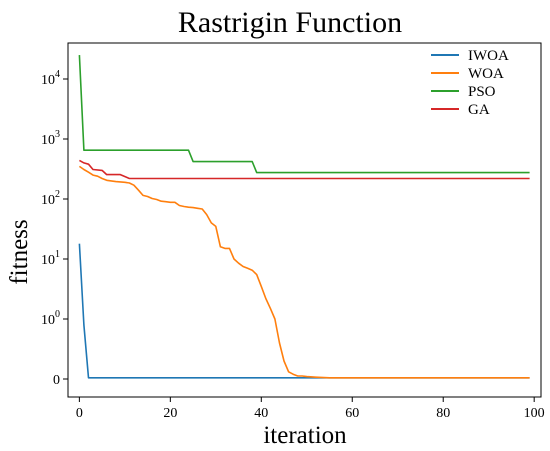 The width and height of the screenshot is (550, 451). Describe the element at coordinates (486, 74) in the screenshot. I see `legend-label-woa: WOA` at that location.